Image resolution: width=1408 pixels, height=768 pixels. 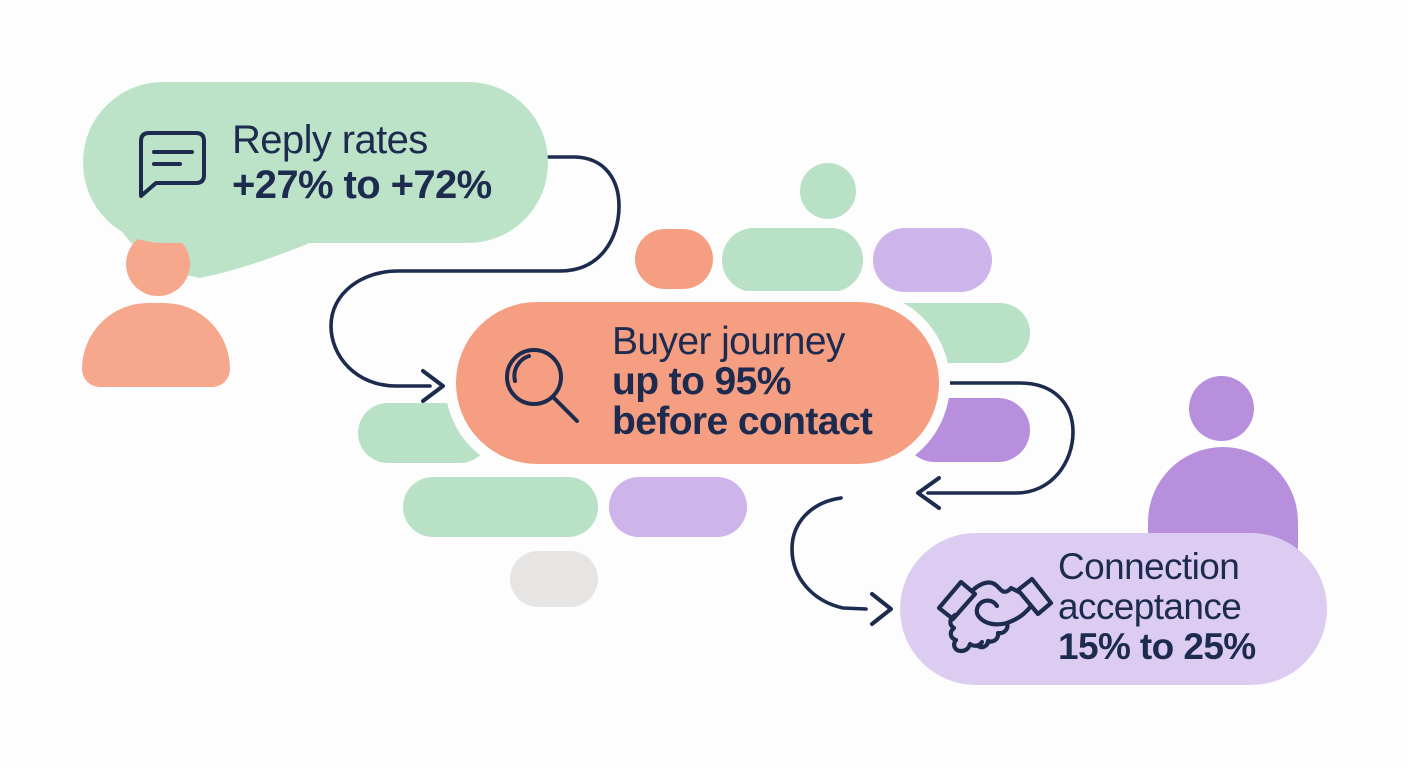 I want to click on buyer-journey-value: up to 95%, so click(x=701, y=381).